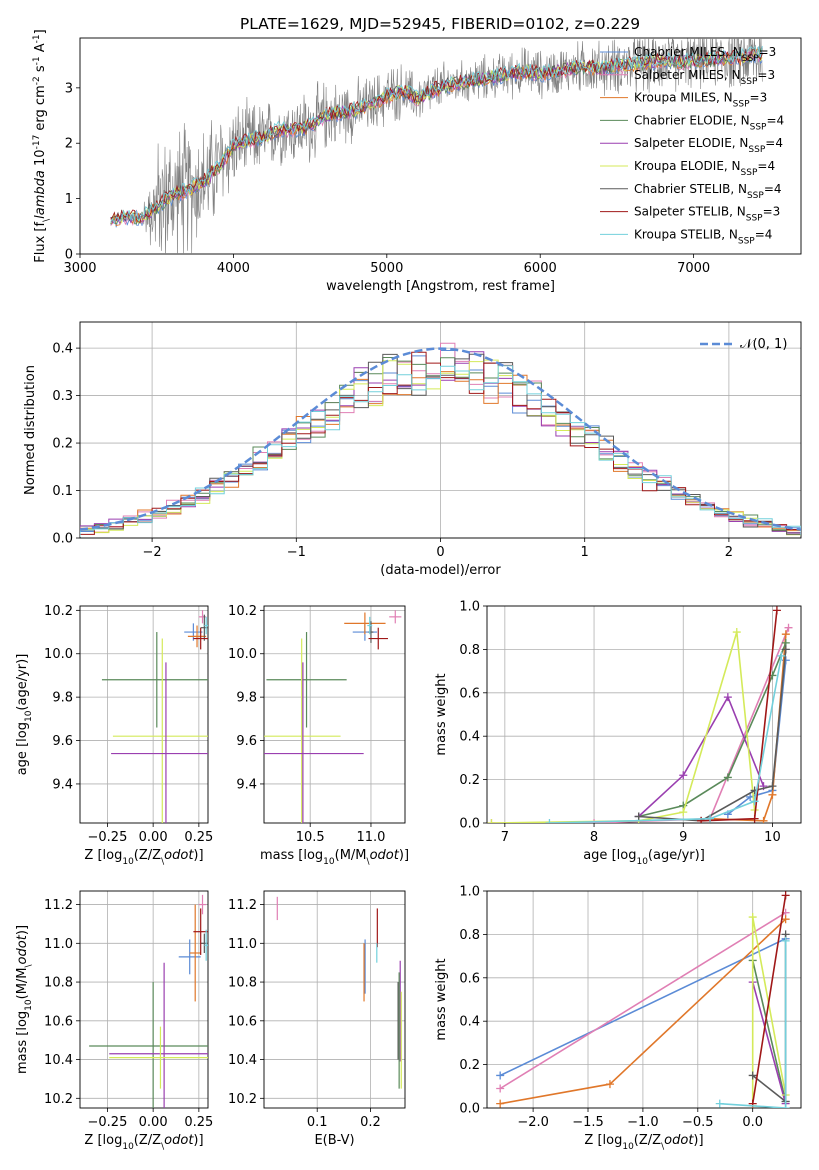  Describe the element at coordinates (242, 983) in the screenshot. I see `y-tick-label: 10.8` at that location.